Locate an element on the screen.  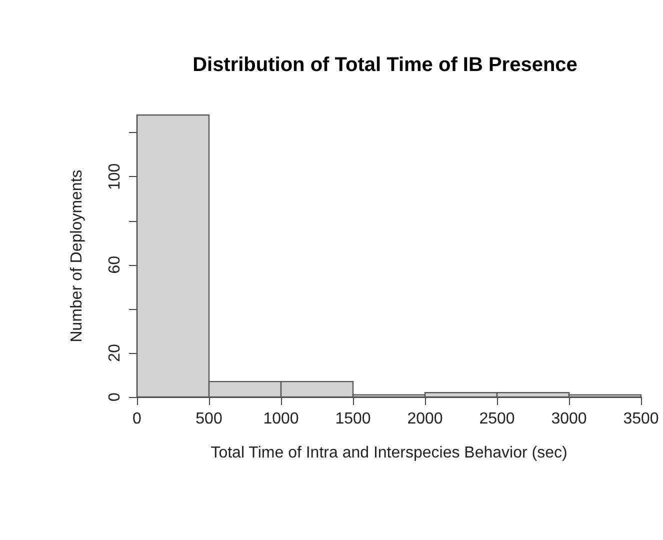
x-tick-label: 3000 is located at coordinates (569, 419).